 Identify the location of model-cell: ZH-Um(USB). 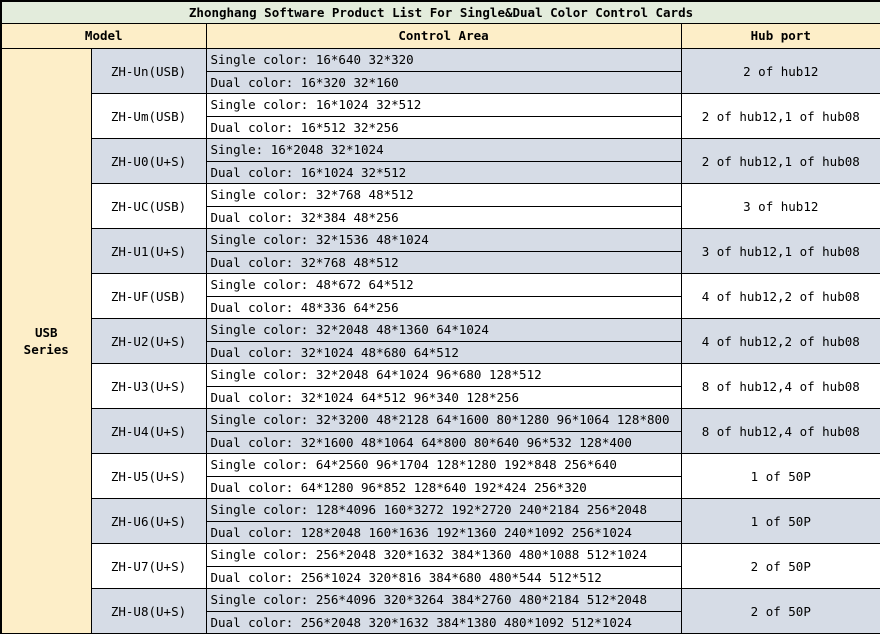
(148, 116).